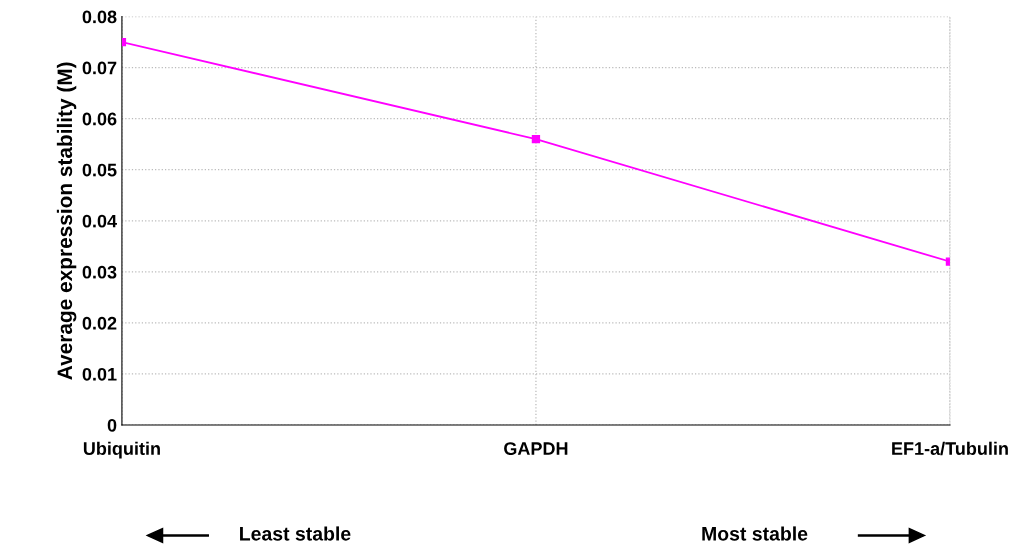 Image resolution: width=1016 pixels, height=552 pixels. I want to click on y-tick-label: 0.05, so click(99, 170).